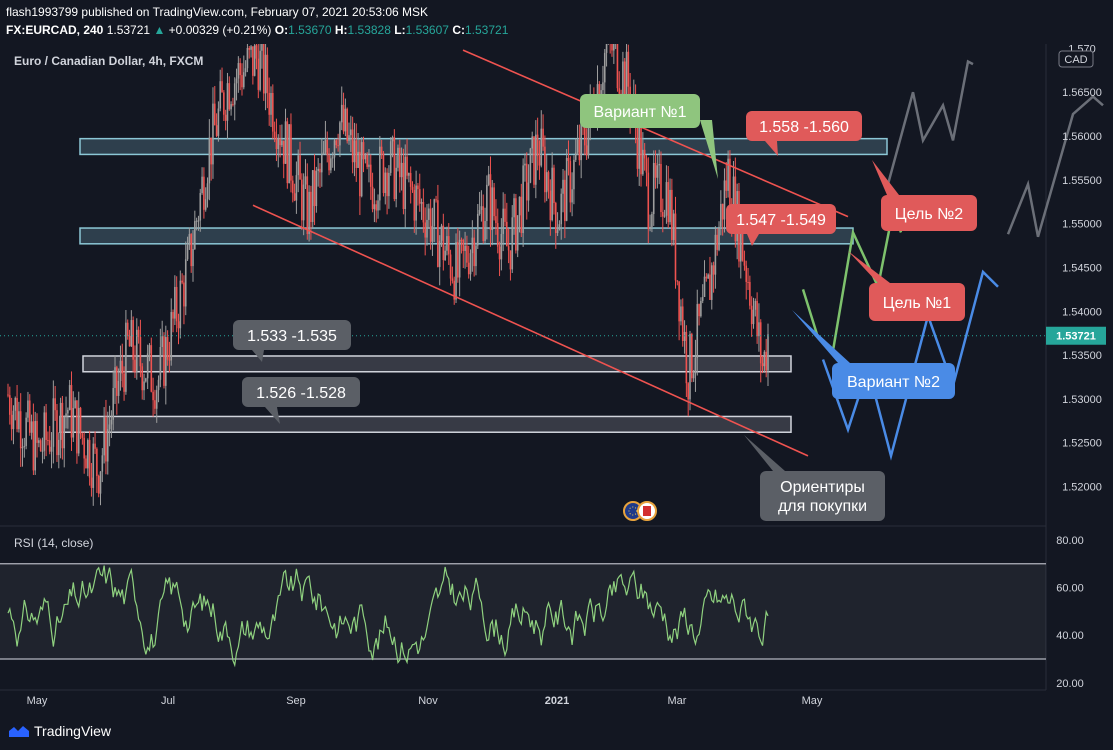 The height and width of the screenshot is (750, 1113). I want to click on annotation-callout: 1.558 -1.560, so click(804, 133).